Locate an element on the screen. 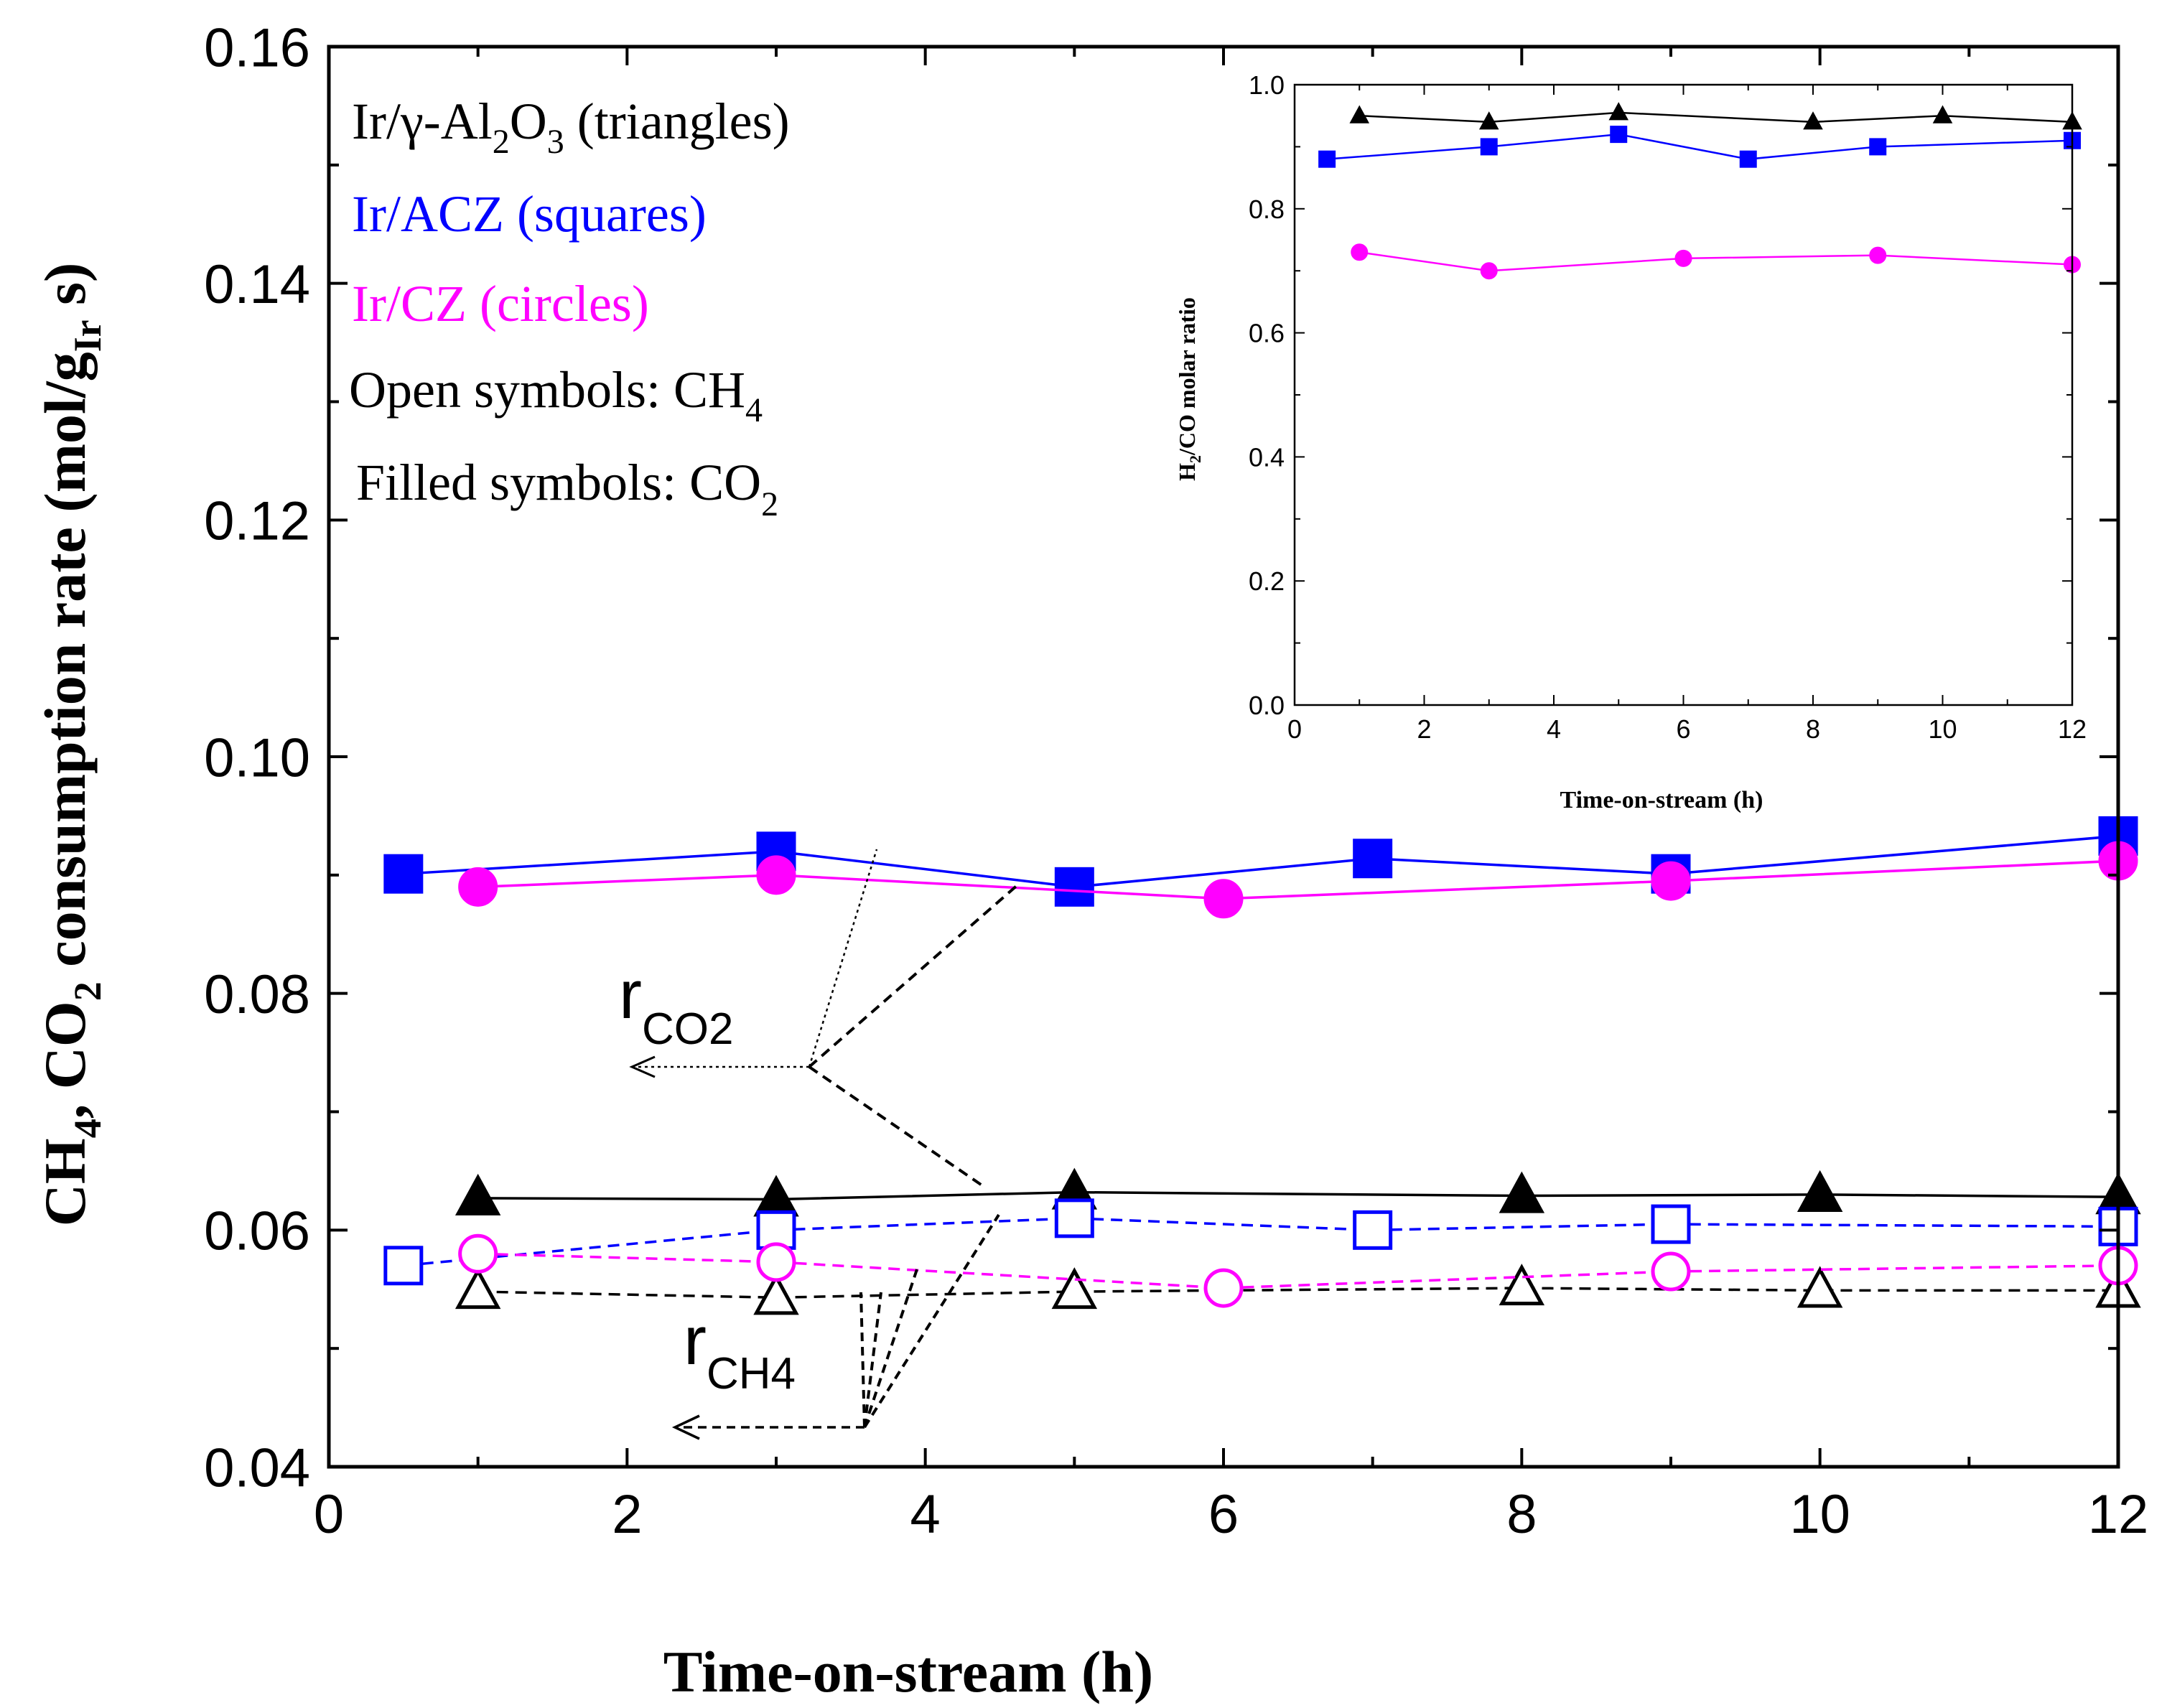 The height and width of the screenshot is (1708, 2167). main-y-tick-label: 0.14 is located at coordinates (257, 284).